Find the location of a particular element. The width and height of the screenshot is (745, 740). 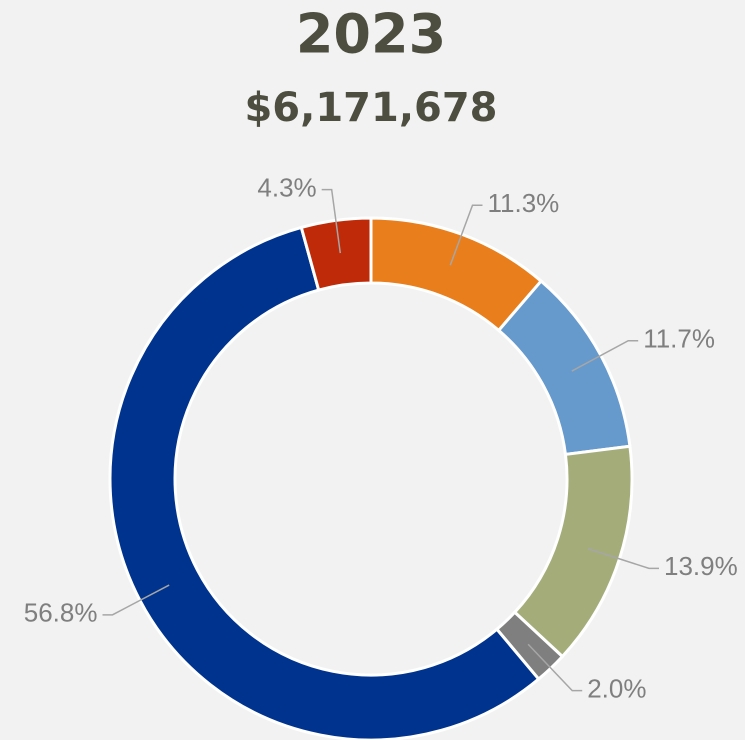

data-label: 11.3% is located at coordinates (523, 203).